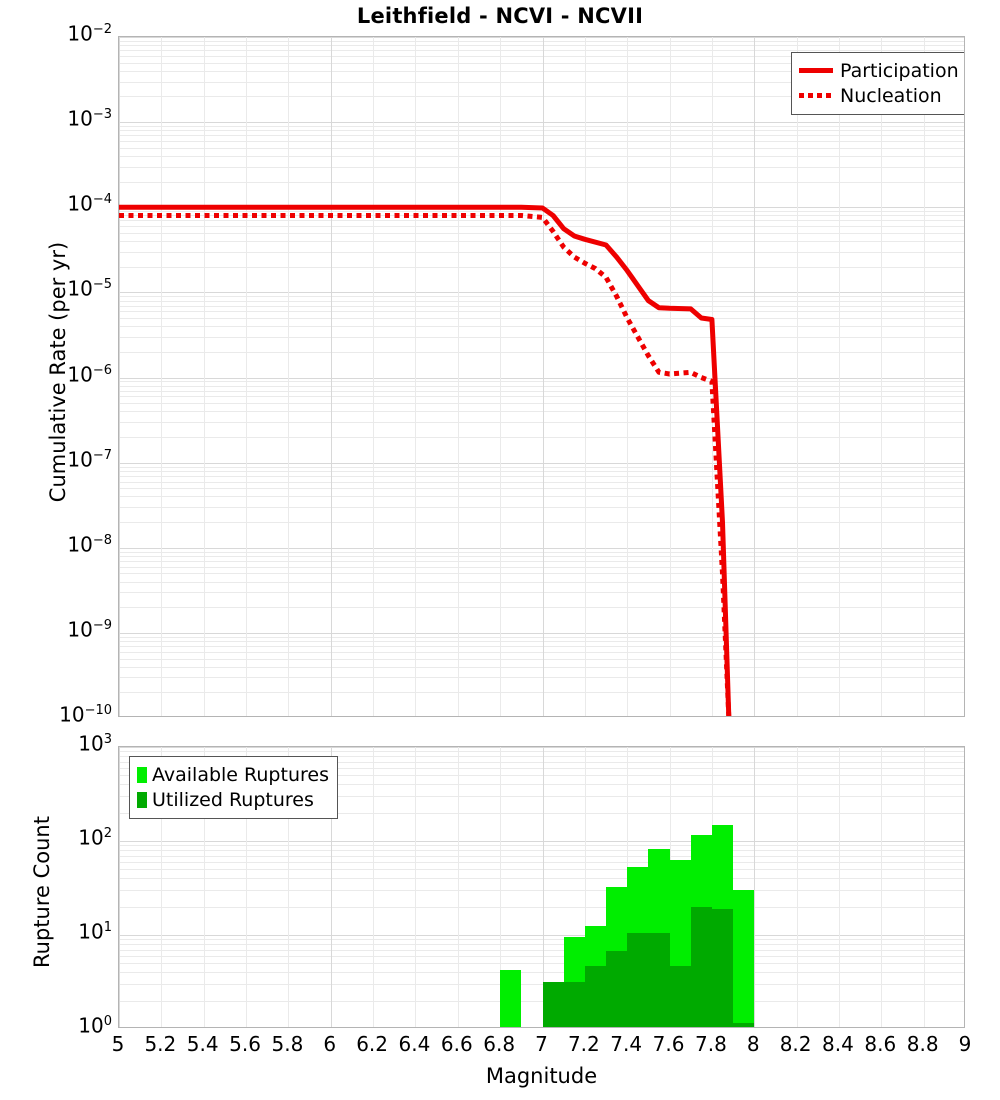 Image resolution: width=1000 pixels, height=1100 pixels. I want to click on legend-bottom: Available Ruptures Utilized Ruptures, so click(233, 787).